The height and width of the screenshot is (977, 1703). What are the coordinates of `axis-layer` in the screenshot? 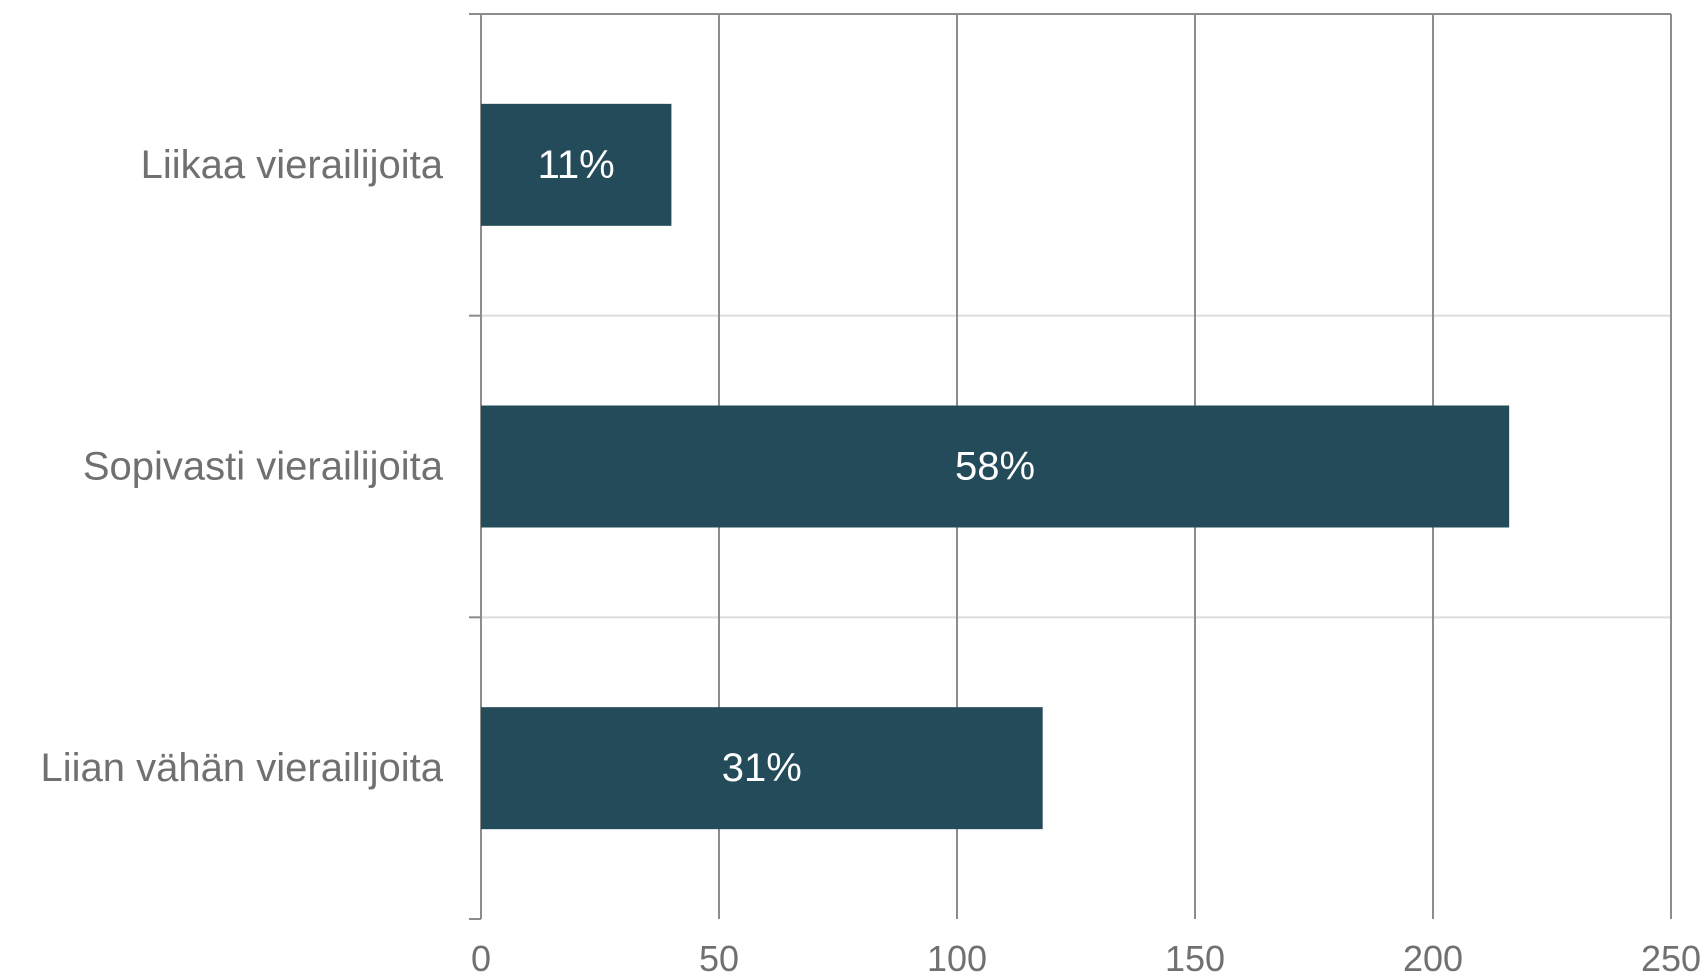 It's located at (475, 466).